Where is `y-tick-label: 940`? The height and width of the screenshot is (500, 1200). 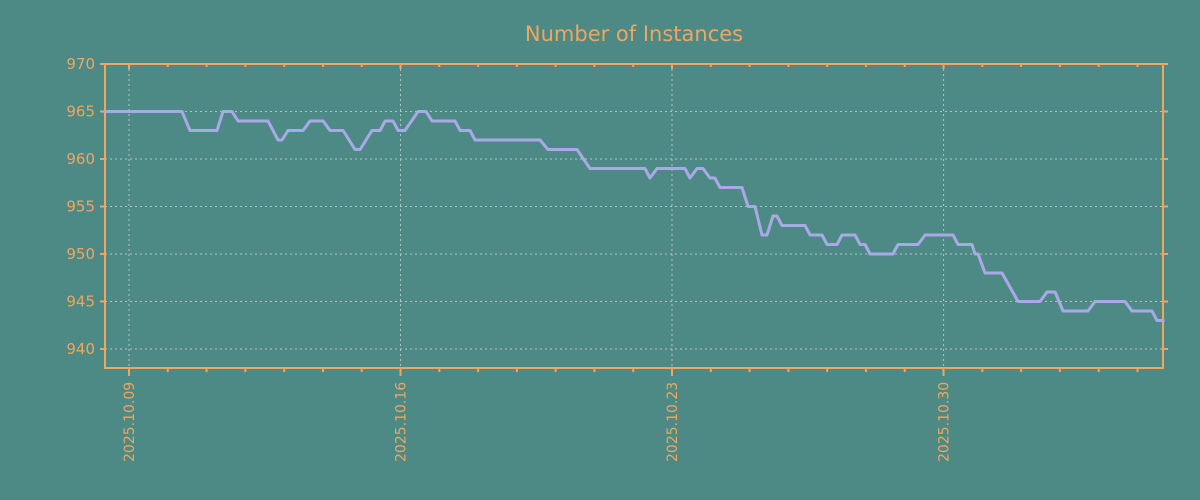 y-tick-label: 940 is located at coordinates (80, 349).